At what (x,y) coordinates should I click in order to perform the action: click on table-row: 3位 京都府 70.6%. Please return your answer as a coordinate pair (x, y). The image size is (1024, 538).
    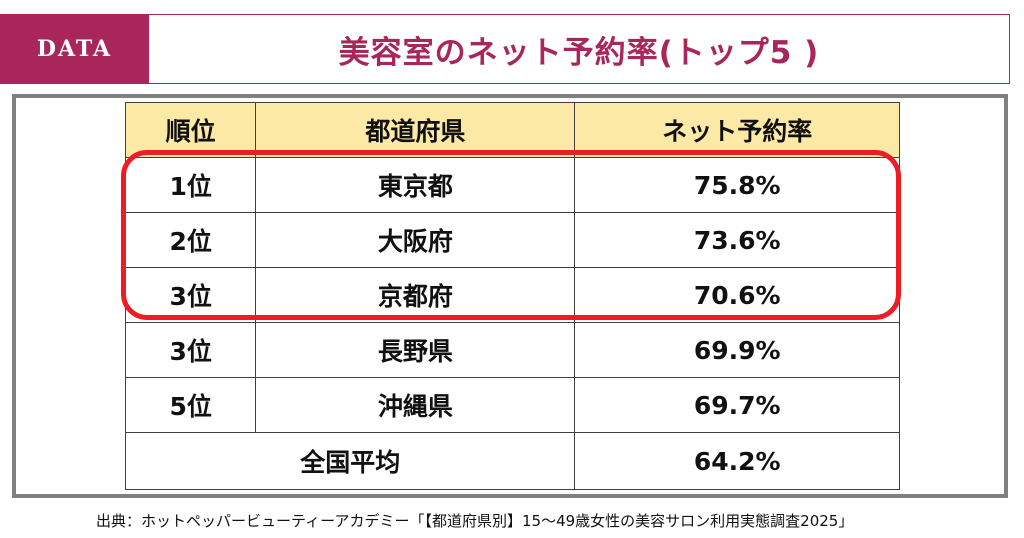
    Looking at the image, I should click on (512, 295).